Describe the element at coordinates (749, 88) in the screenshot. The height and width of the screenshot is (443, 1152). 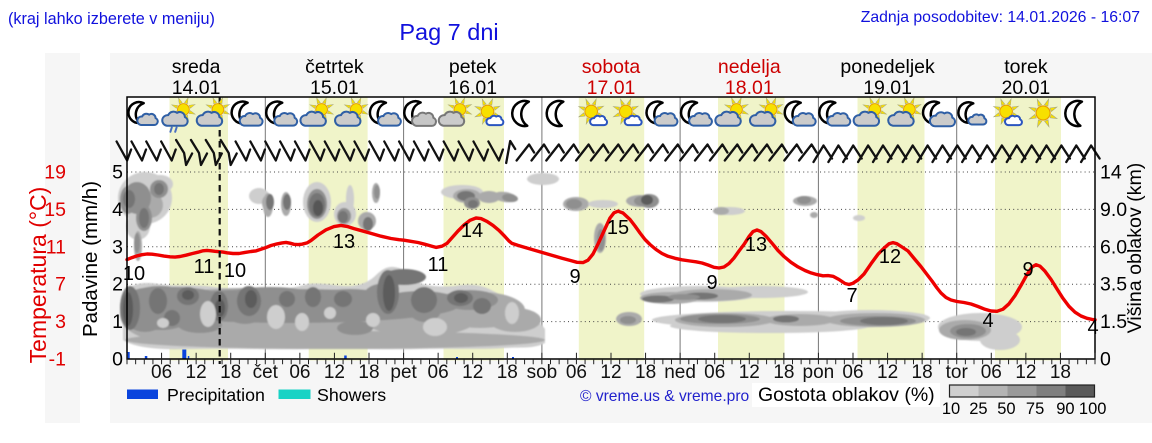
I see `svg-text: 18.01` at that location.